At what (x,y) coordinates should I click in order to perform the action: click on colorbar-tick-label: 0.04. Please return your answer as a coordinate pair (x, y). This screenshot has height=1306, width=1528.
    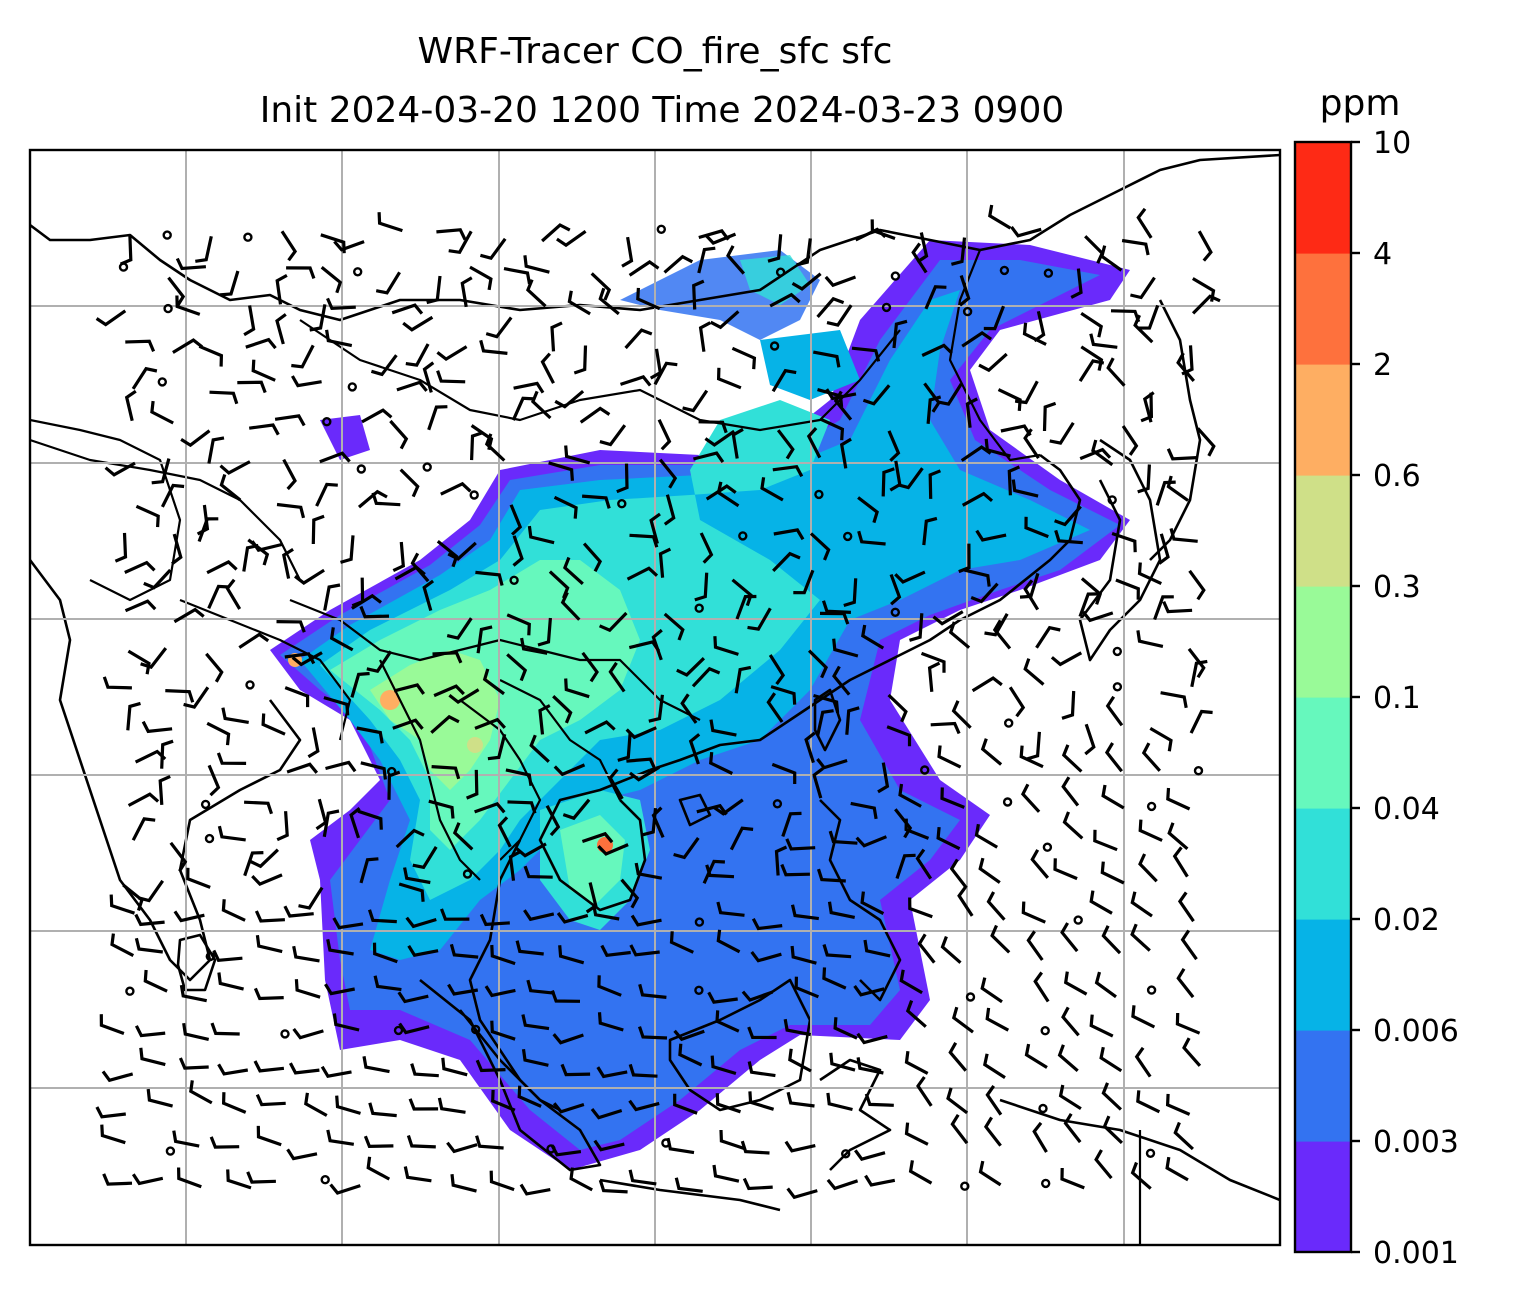
    Looking at the image, I should click on (1406, 809).